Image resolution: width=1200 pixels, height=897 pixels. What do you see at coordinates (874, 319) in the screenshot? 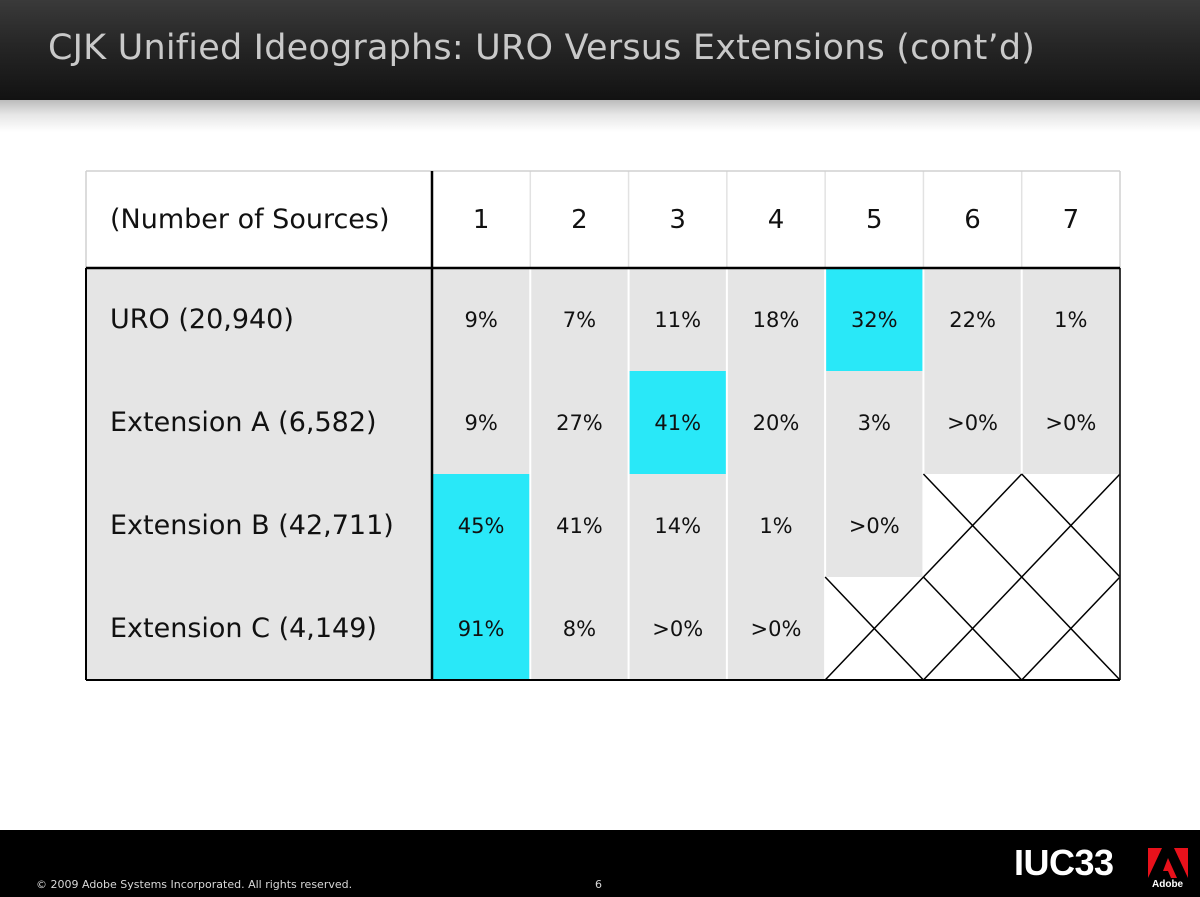
I see `highlighted-value-cell: 32%` at bounding box center [874, 319].